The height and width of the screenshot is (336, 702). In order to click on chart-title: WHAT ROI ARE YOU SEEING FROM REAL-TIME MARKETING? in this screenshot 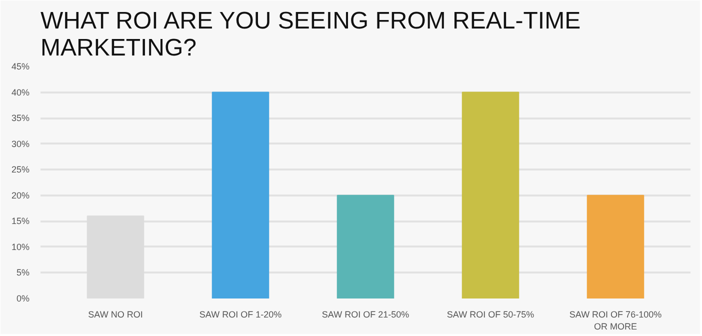, I will do `click(310, 35)`.